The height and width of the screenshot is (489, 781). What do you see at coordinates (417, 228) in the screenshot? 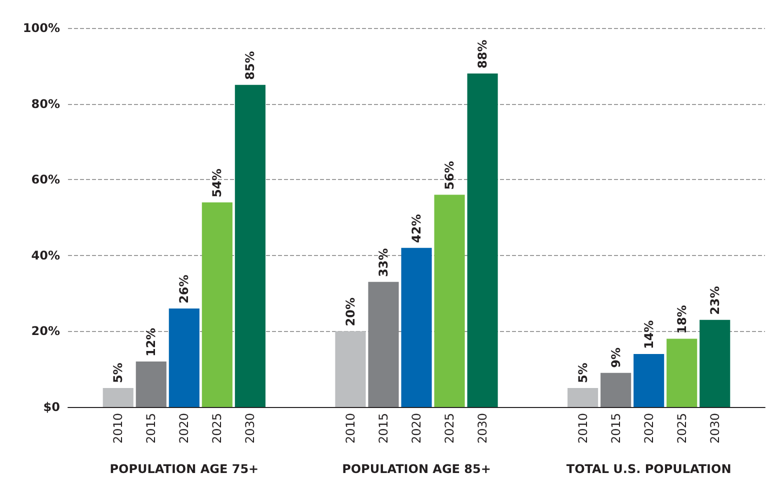
I see `data-label: 42%` at bounding box center [417, 228].